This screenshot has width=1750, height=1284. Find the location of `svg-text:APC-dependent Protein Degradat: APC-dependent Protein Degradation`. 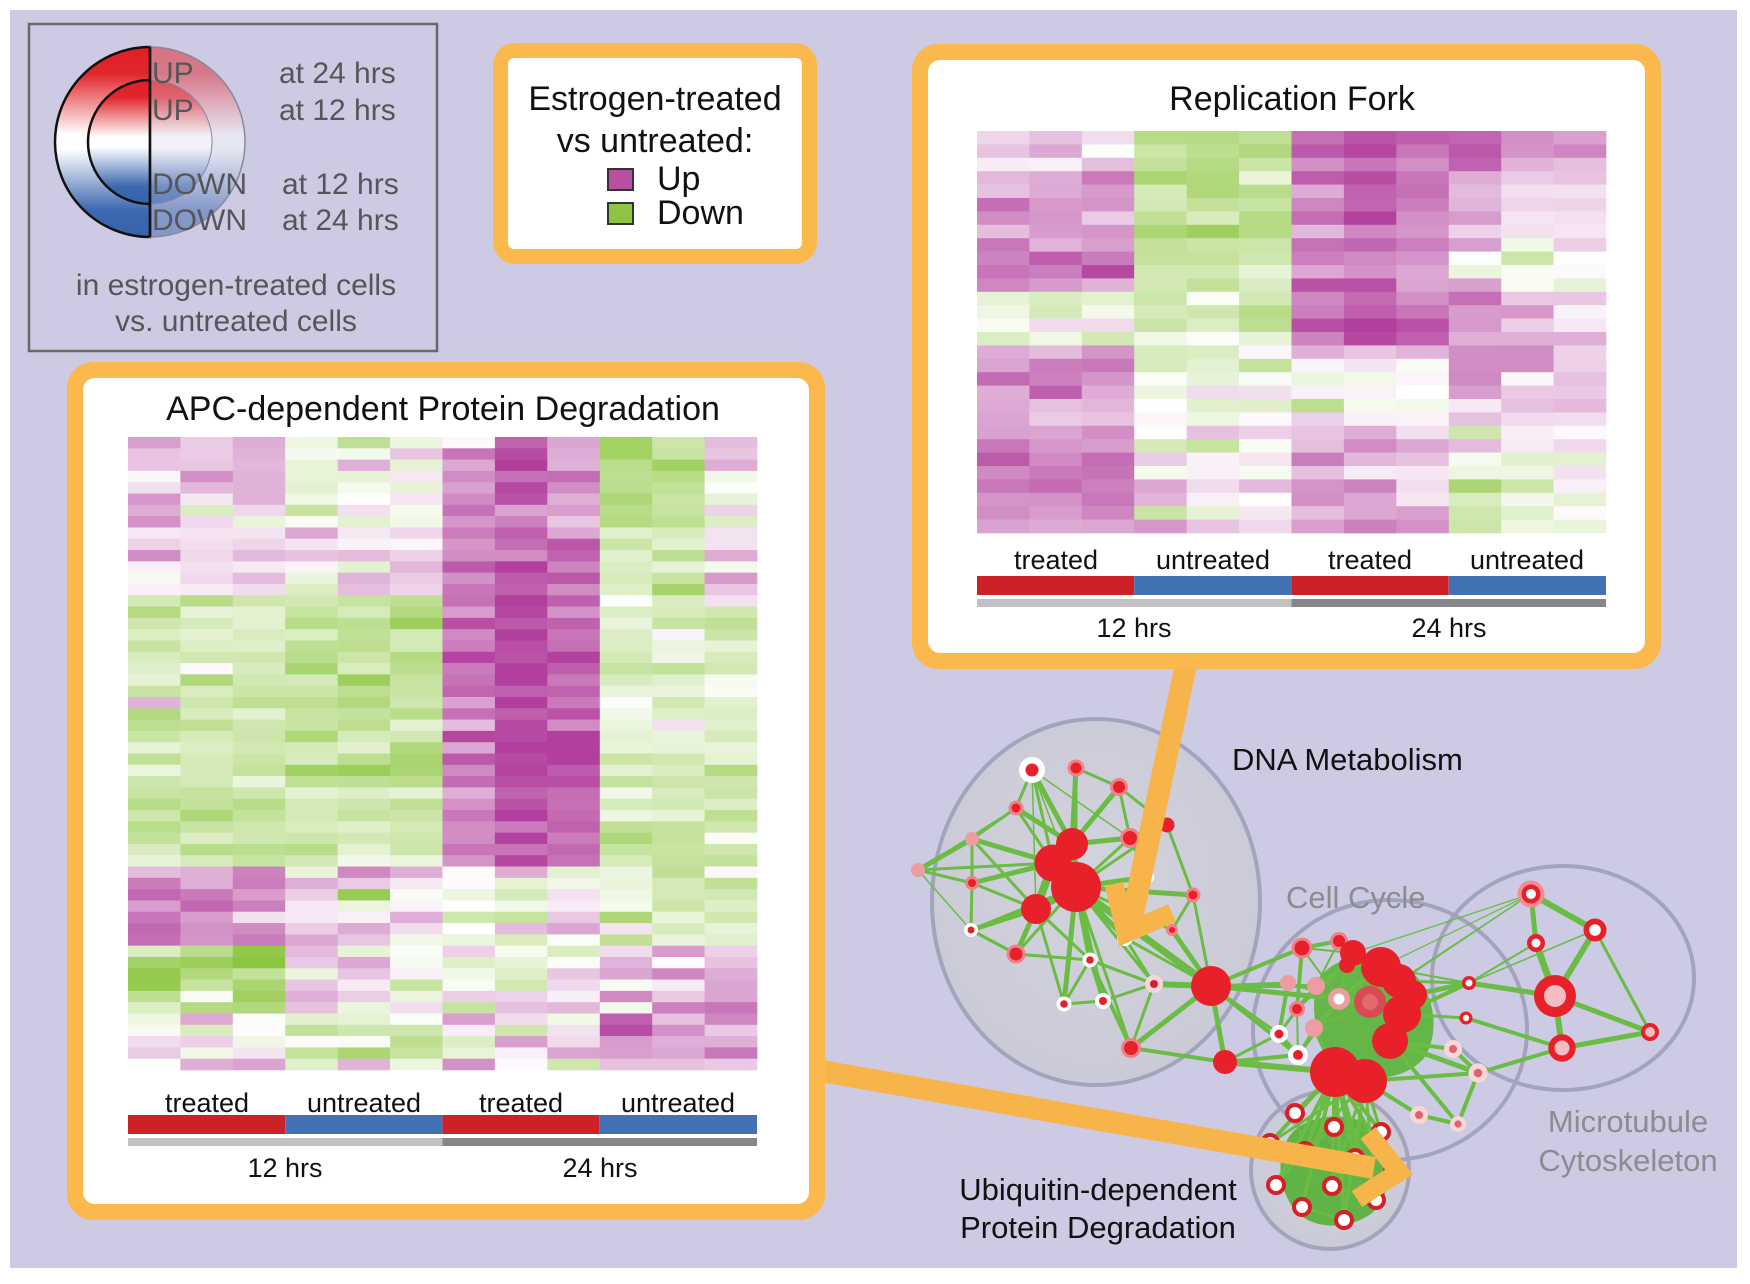

svg-text:APC-dependent Protein Degradat: APC-dependent Protein Degradation is located at coordinates (443, 409).